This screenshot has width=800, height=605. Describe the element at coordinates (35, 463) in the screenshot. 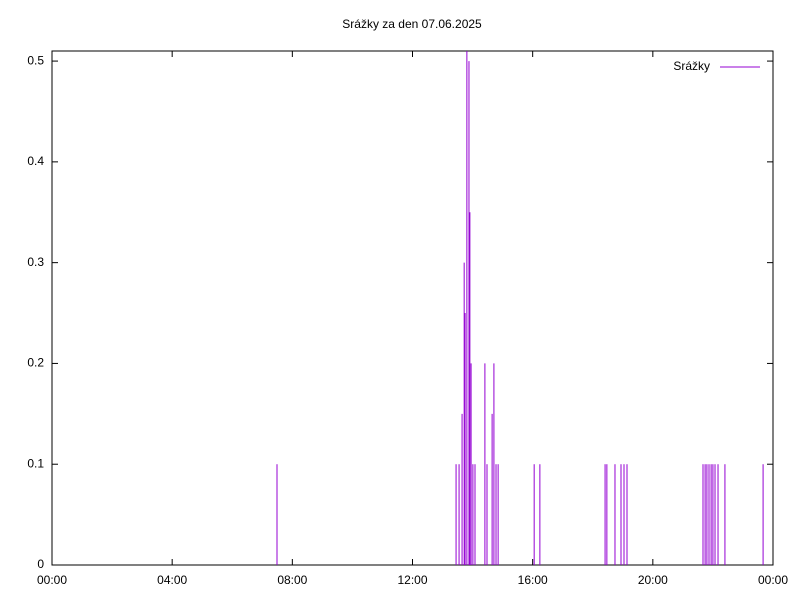

I see `y-tick-label: 0.1` at that location.